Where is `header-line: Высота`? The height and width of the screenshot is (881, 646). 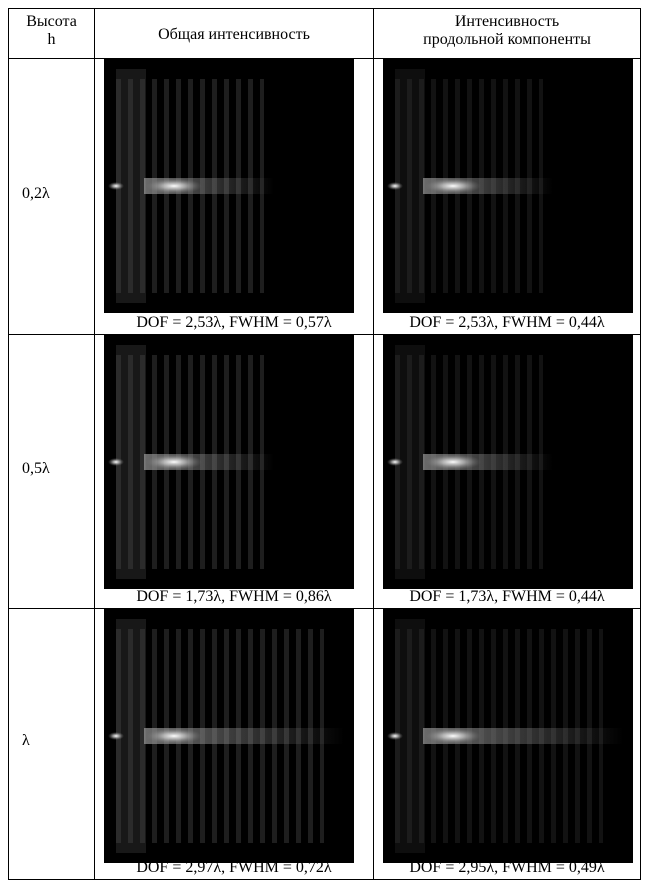
header-line: Высота is located at coordinates (51, 21).